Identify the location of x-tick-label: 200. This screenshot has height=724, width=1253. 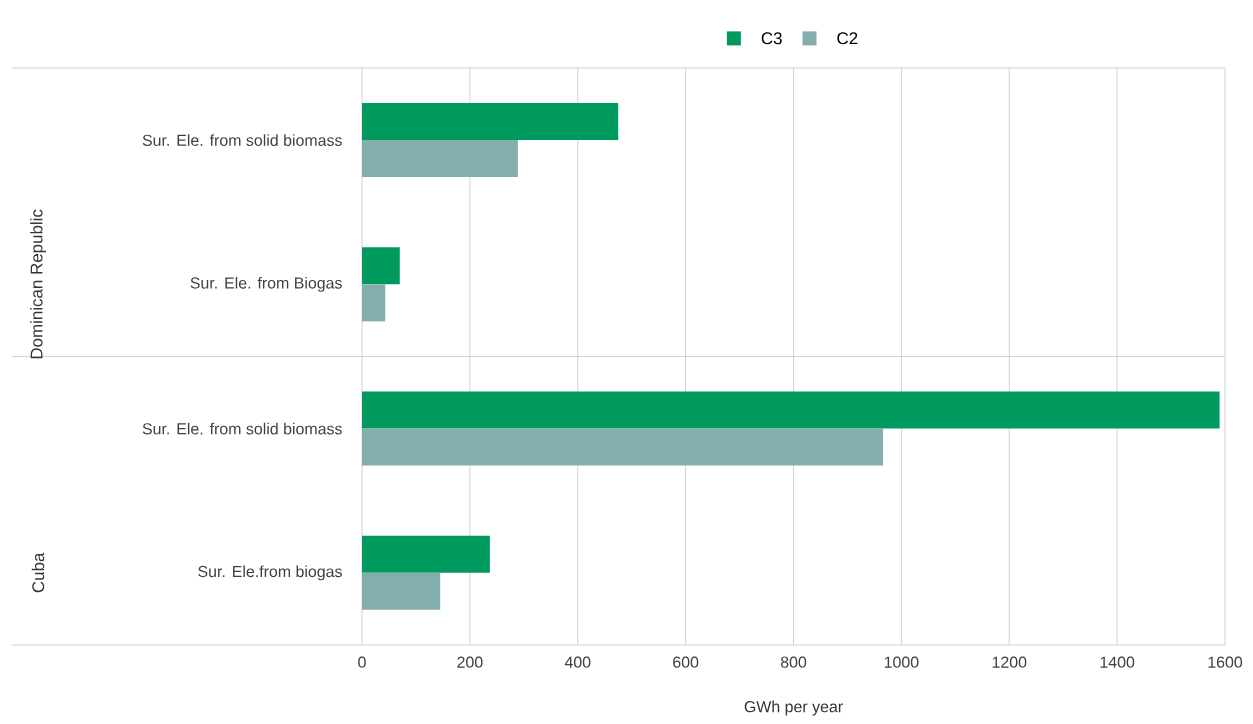
(470, 662).